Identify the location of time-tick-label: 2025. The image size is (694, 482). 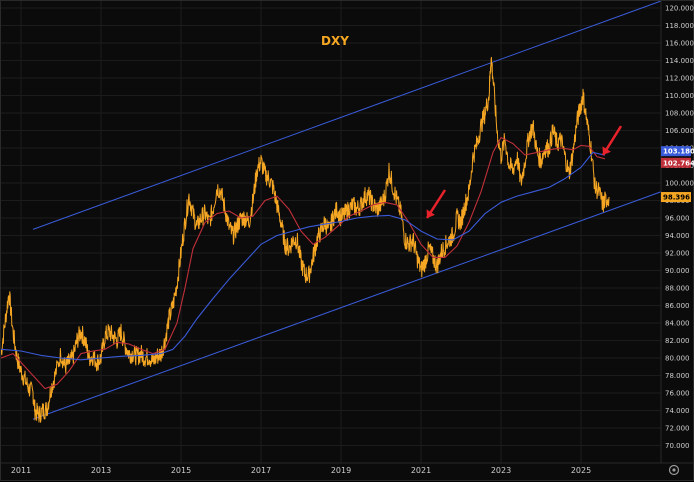
(581, 470).